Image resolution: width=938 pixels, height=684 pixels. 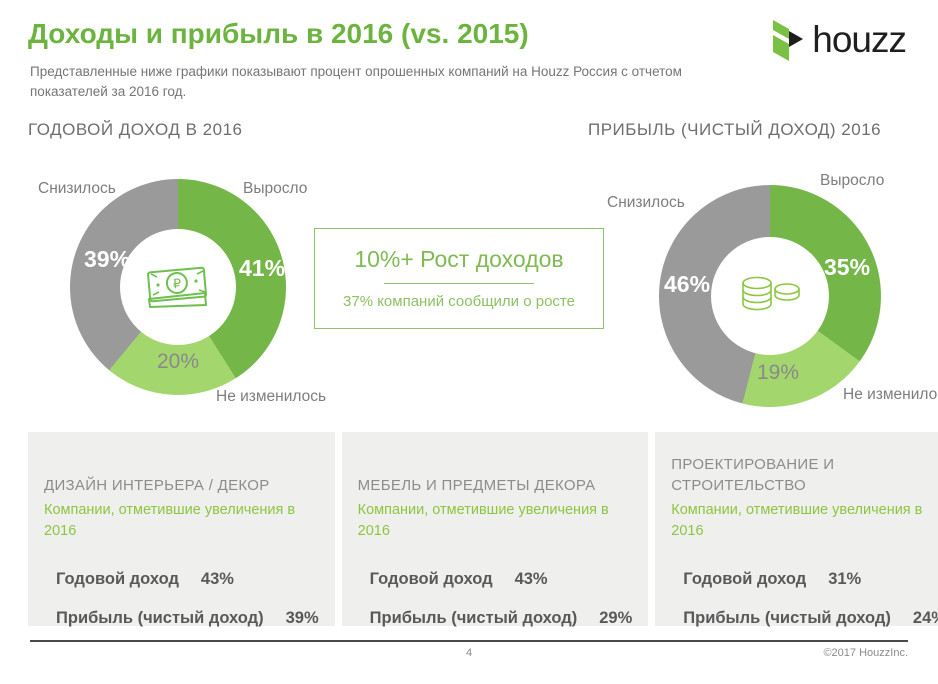 I want to click on houzz-wordmark: houzz, so click(x=859, y=39).